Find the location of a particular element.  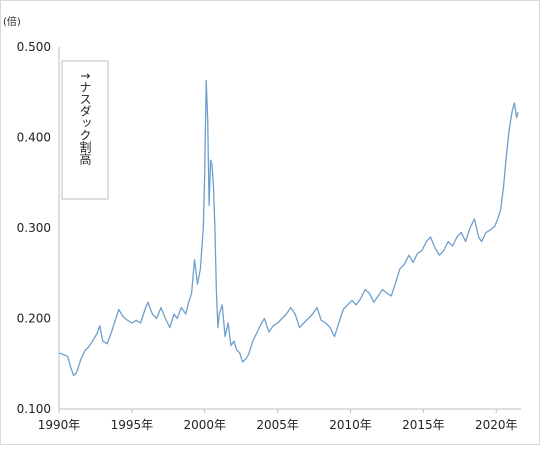

x-tick-label: 2000年 is located at coordinates (204, 425).